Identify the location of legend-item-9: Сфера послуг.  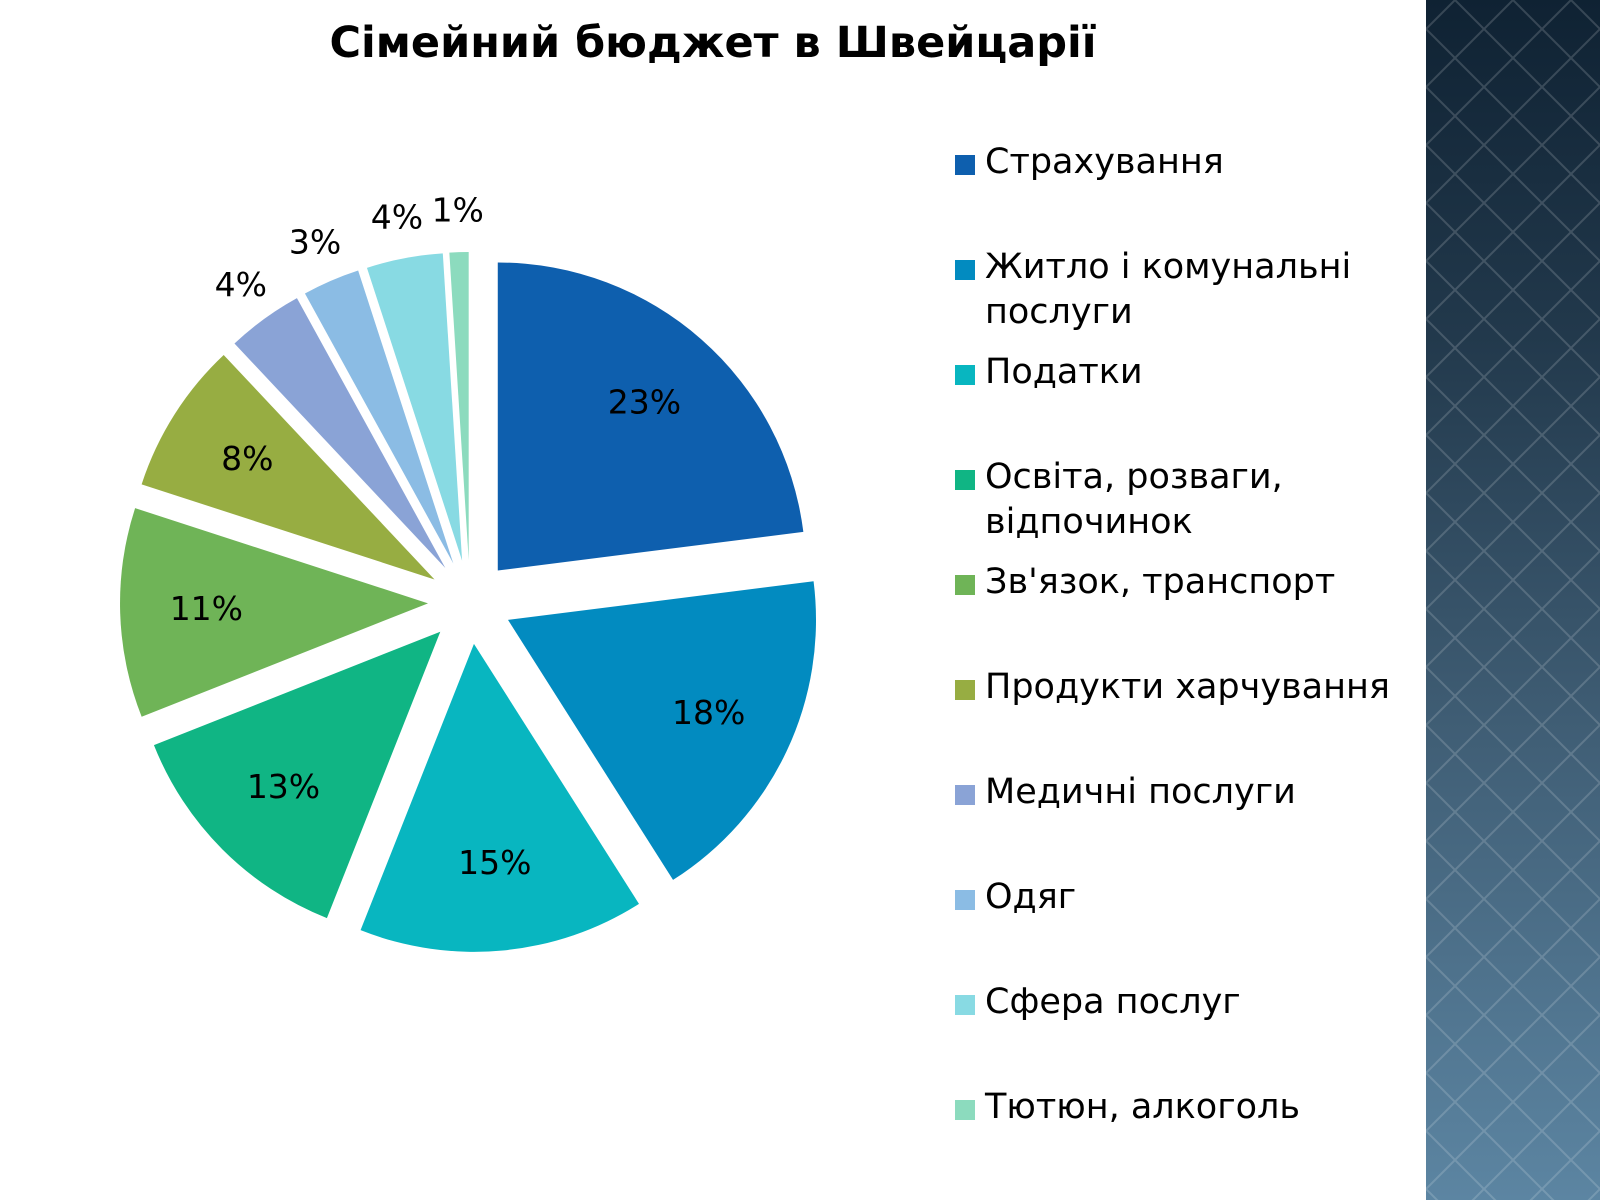
(1185, 1002).